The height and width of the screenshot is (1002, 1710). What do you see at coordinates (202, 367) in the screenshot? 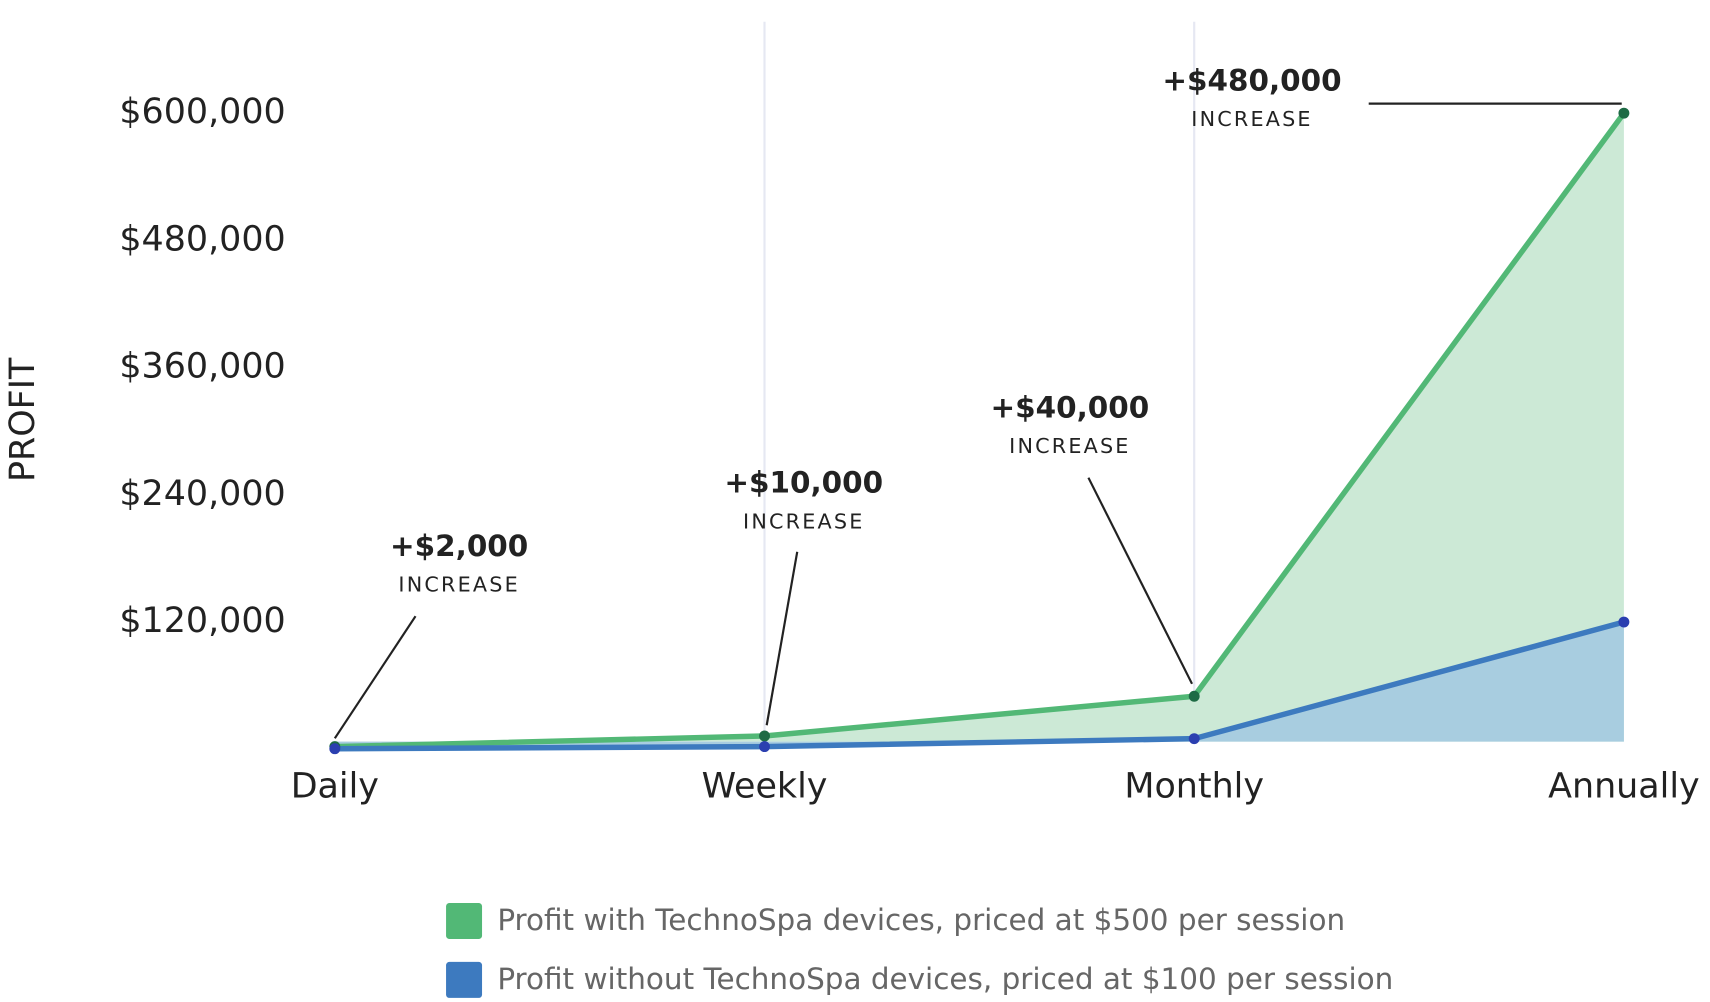
I see `y-tick-label: $360,000` at bounding box center [202, 367].